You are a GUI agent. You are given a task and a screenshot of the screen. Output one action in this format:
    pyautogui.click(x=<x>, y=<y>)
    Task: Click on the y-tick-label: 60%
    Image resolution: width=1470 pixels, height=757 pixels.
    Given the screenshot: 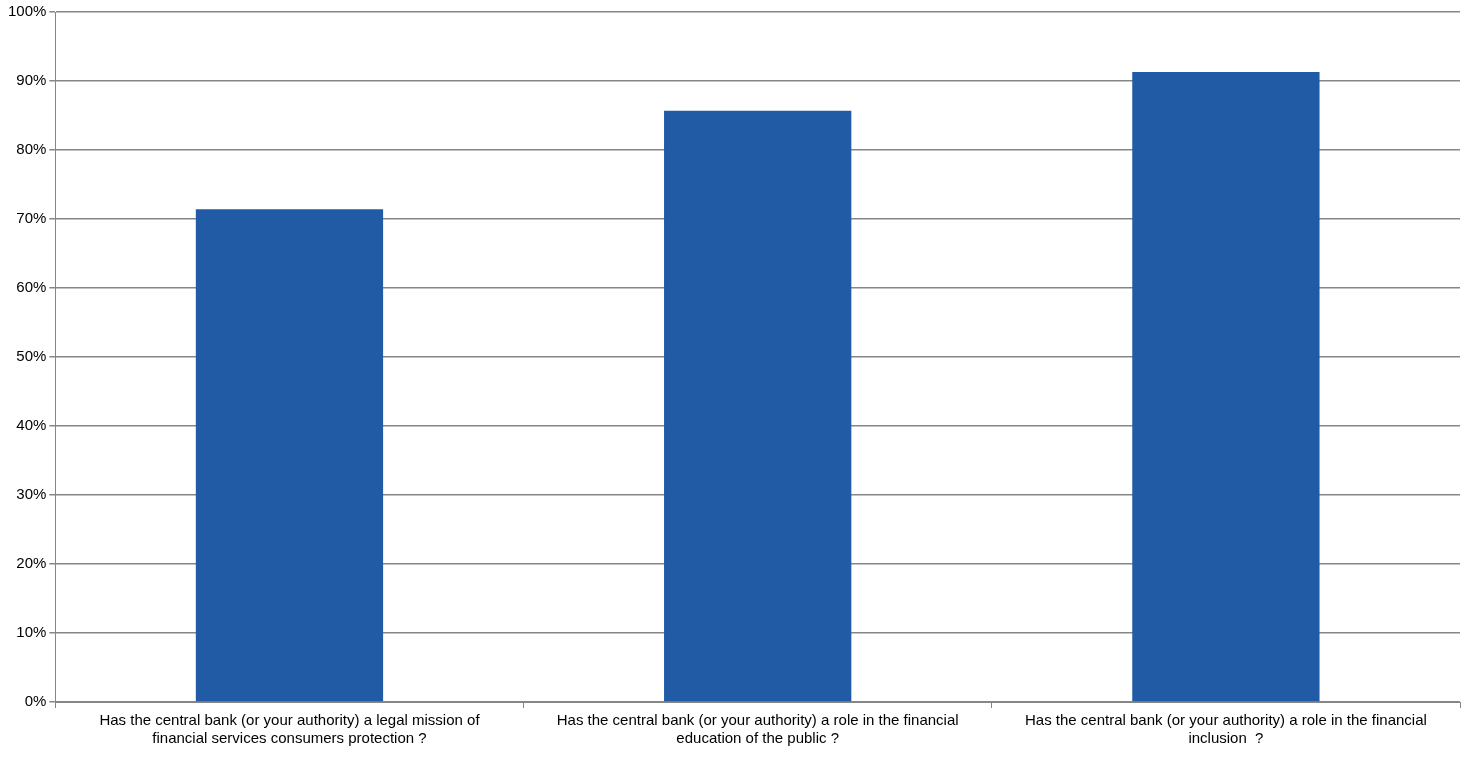 What is the action you would take?
    pyautogui.click(x=31, y=287)
    